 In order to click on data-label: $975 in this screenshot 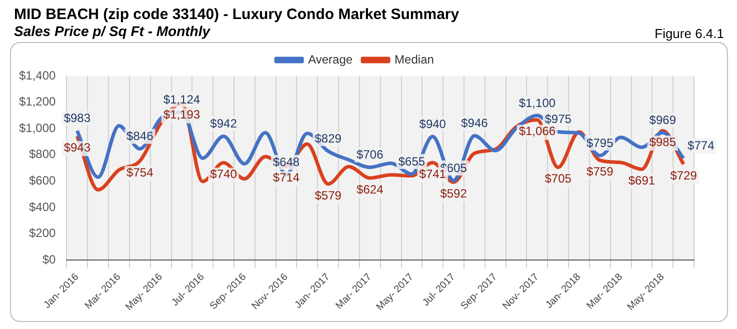, I will do `click(558, 119)`.